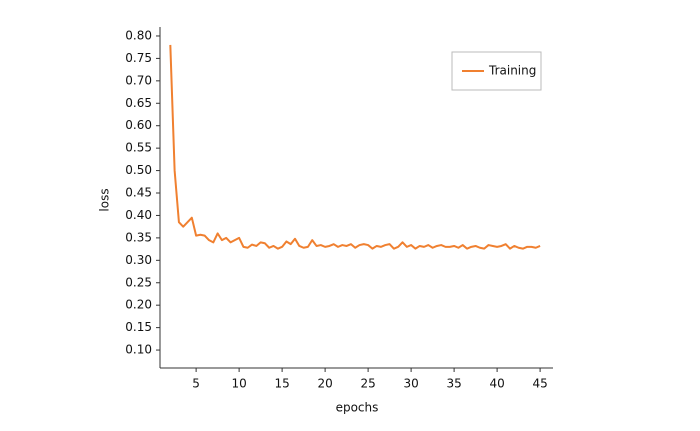  I want to click on y-tick-label: 0.45, so click(138, 193).